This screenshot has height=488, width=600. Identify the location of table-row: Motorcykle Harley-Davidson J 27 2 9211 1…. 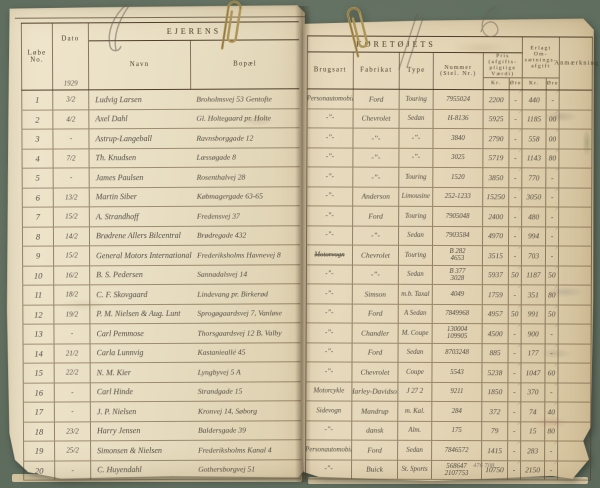
(448, 392).